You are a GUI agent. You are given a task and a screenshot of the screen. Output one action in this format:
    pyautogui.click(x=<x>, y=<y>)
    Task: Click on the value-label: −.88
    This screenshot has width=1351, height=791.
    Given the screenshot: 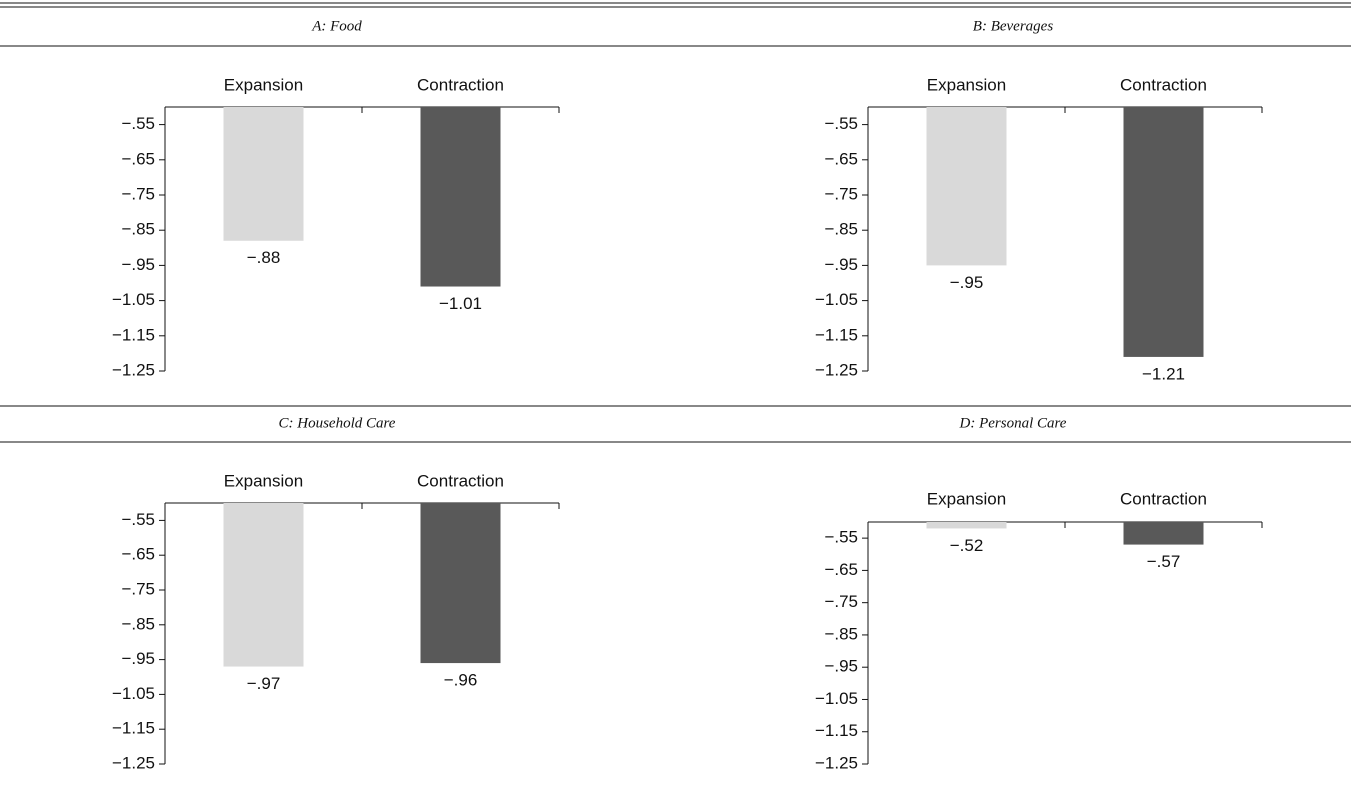 What is the action you would take?
    pyautogui.click(x=264, y=257)
    